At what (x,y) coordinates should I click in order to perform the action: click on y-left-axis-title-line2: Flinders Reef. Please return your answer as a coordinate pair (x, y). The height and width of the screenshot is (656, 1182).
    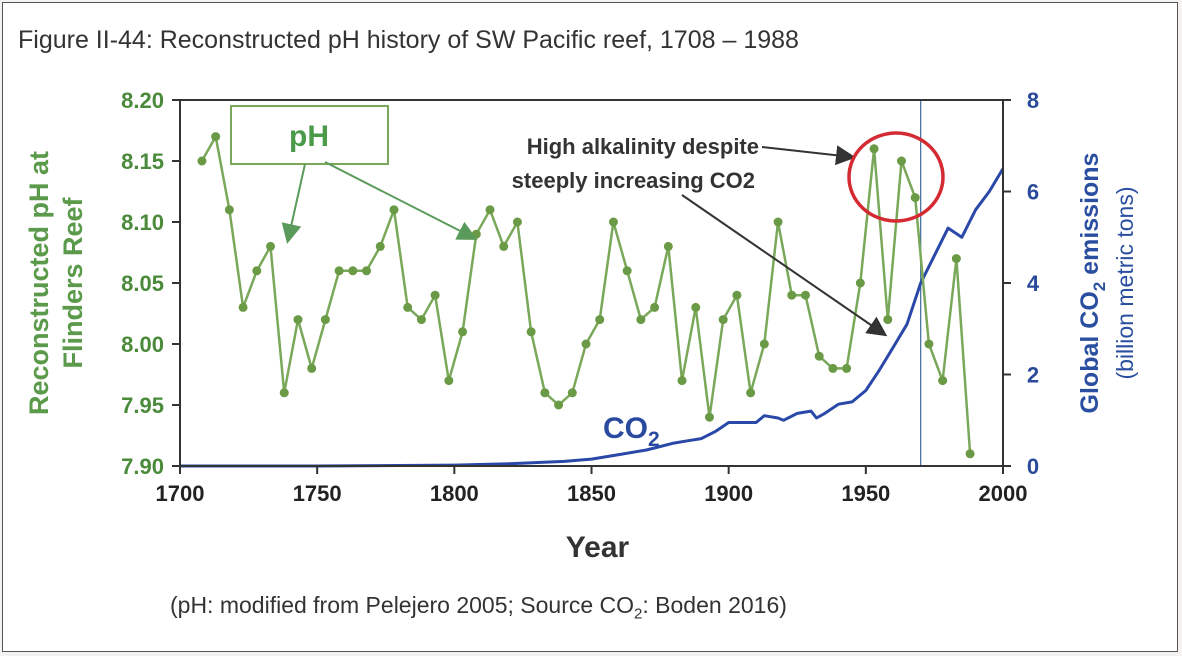
    Looking at the image, I should click on (73, 282).